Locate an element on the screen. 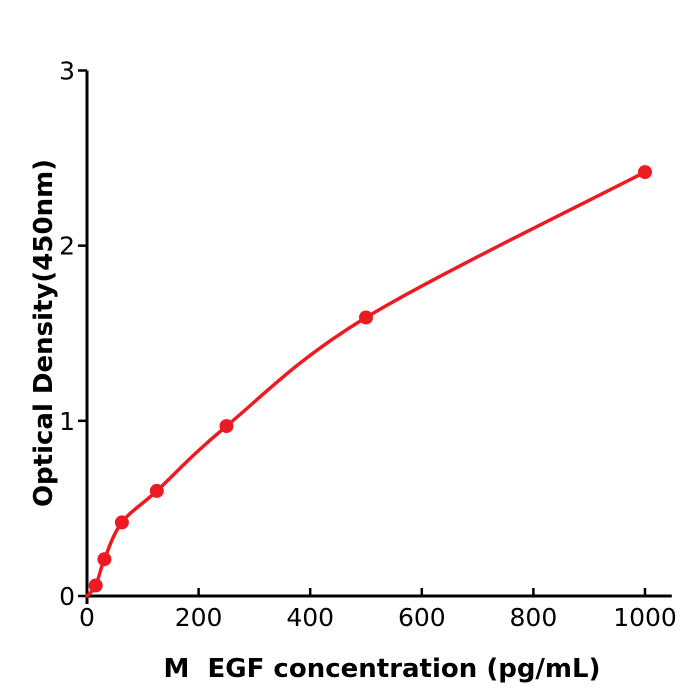 This screenshot has width=700, height=700. x-tick-label: 800 is located at coordinates (534, 617).